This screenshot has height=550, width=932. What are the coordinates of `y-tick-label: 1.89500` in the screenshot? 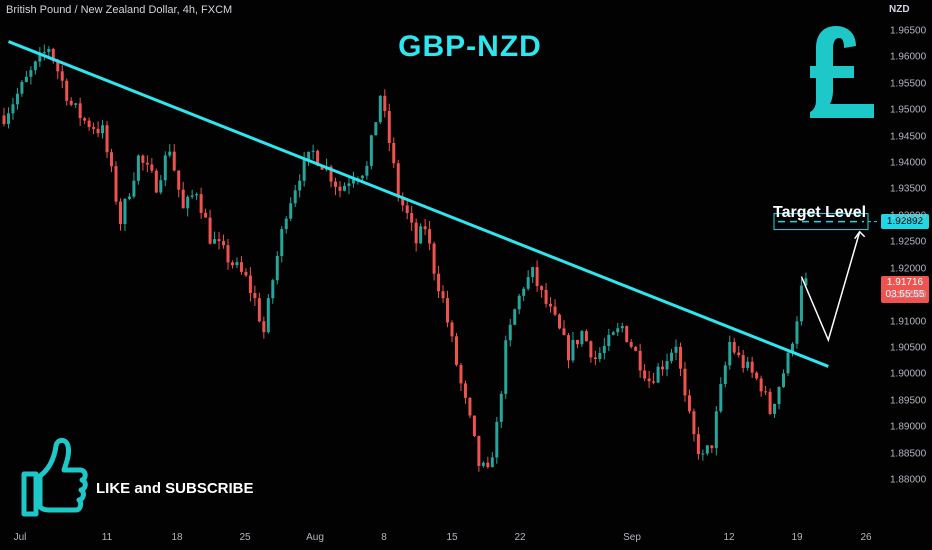 It's located at (908, 401).